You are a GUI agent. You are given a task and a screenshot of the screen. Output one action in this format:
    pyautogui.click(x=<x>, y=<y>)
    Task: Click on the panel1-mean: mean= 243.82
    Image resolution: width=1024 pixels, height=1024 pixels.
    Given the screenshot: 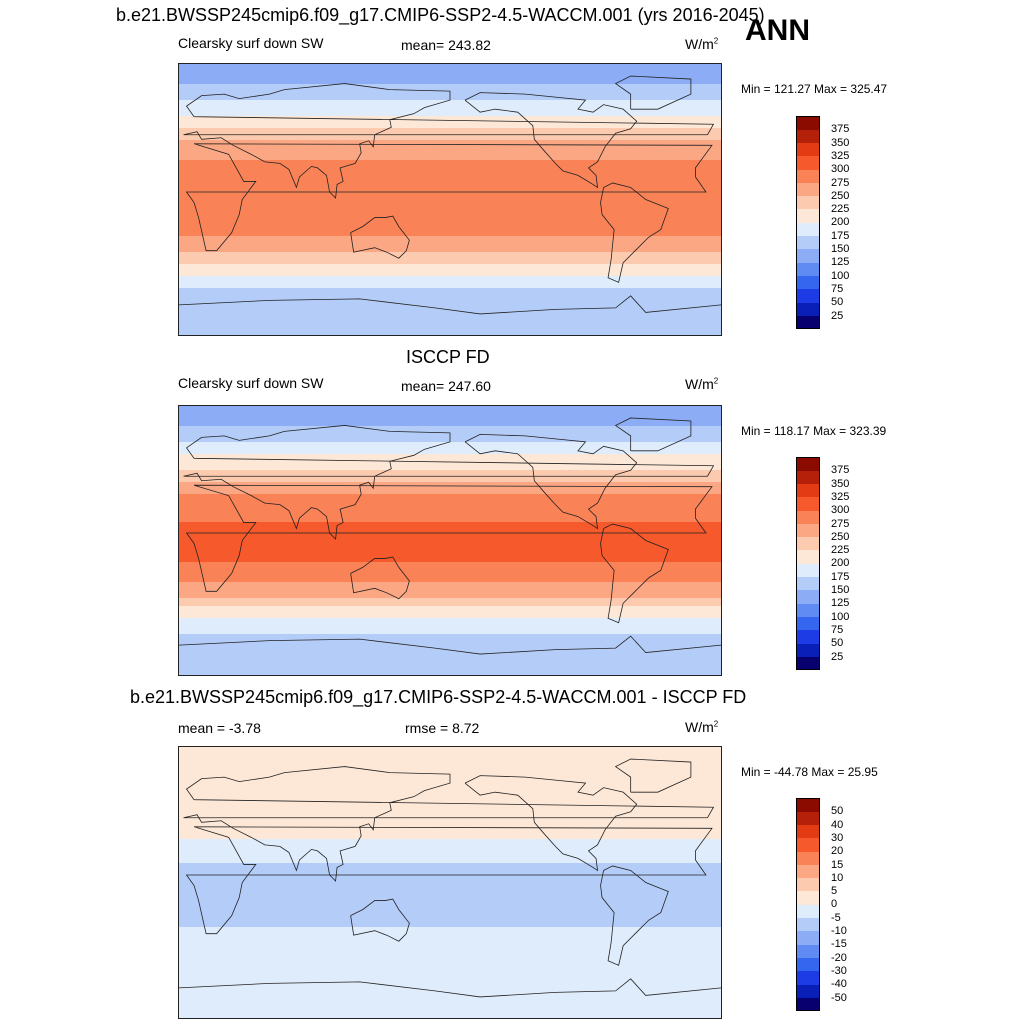 What is the action you would take?
    pyautogui.click(x=446, y=45)
    